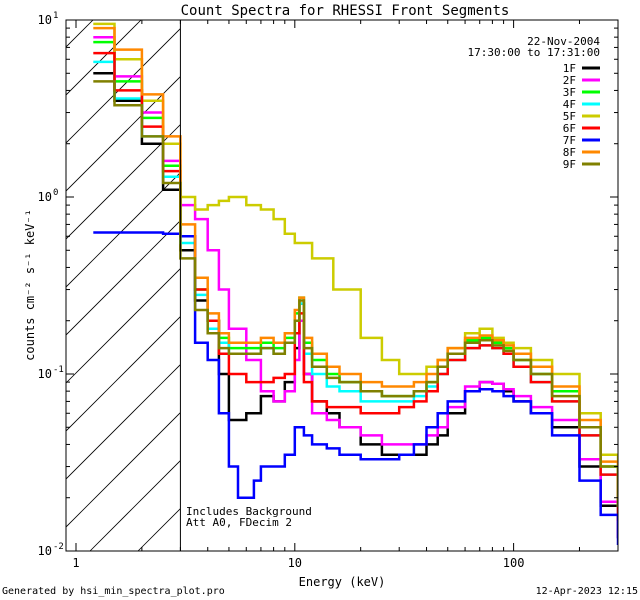 The width and height of the screenshot is (640, 600). I want to click on time-range-label: 17:30:00 to 17:31:00, so click(534, 52).